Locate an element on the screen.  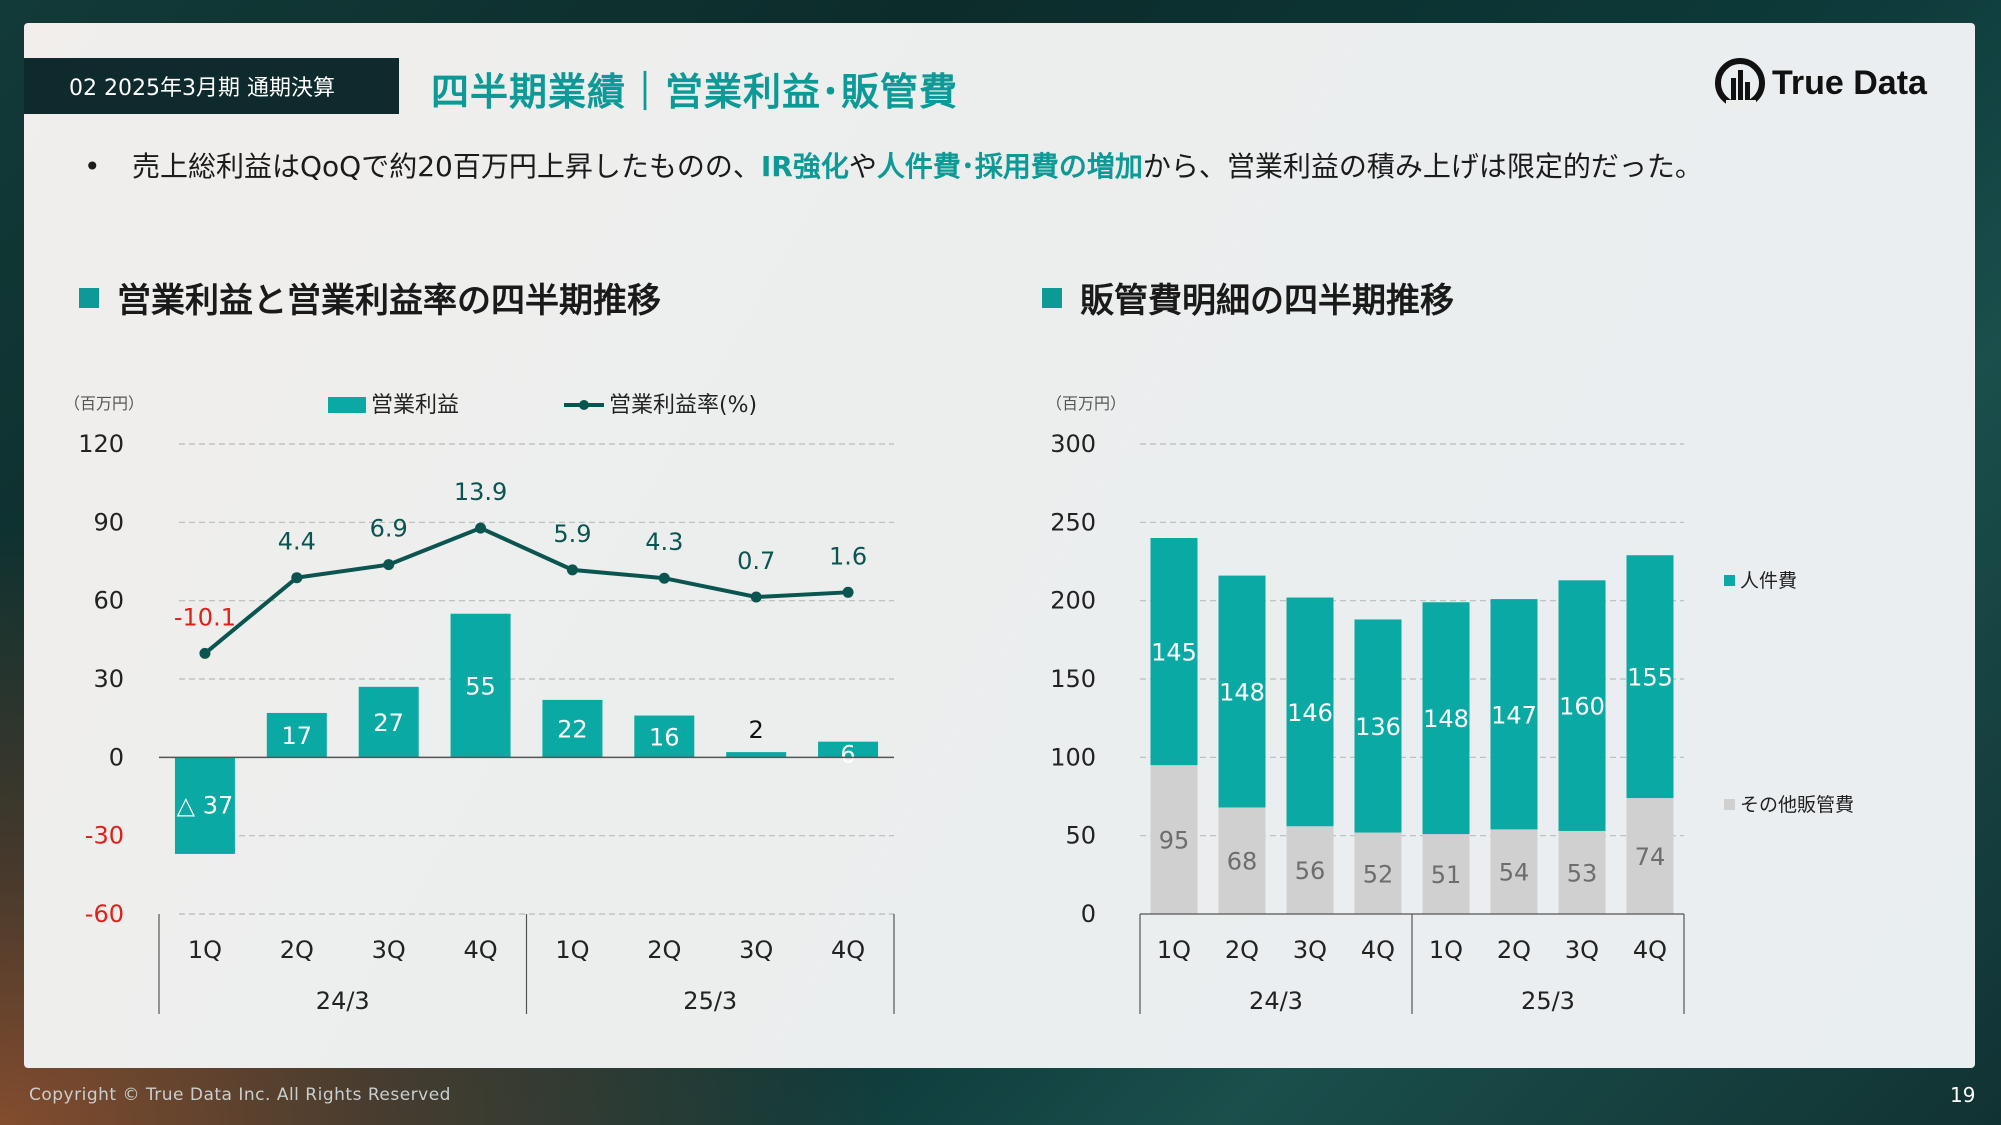
y-tick-label: 300 is located at coordinates (1073, 444).